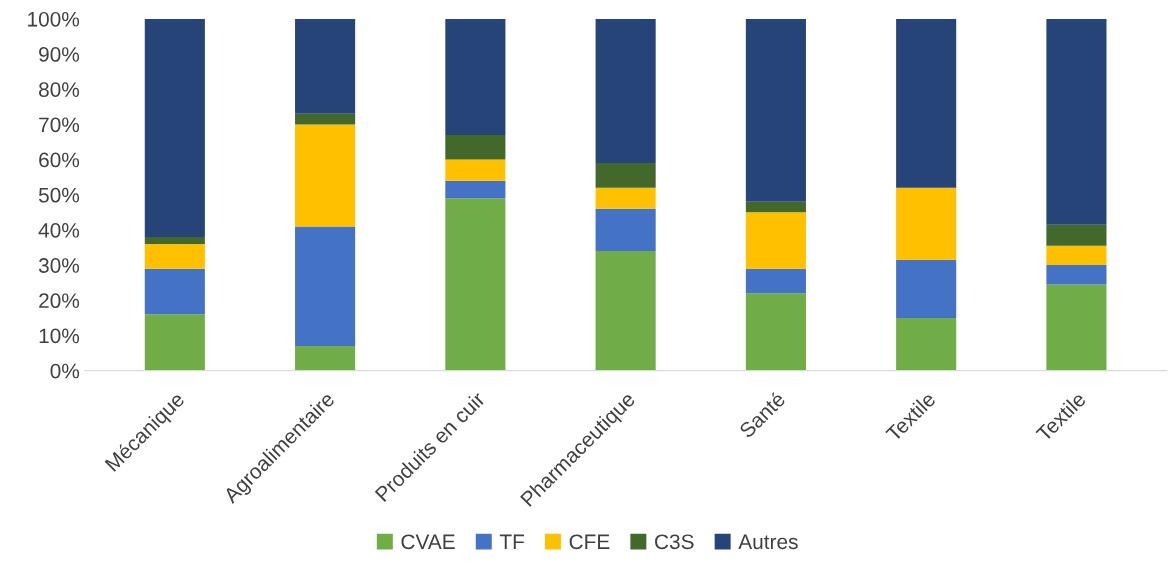 Image resolution: width=1176 pixels, height=572 pixels. What do you see at coordinates (59, 89) in the screenshot?
I see `y-tick-label: 80%` at bounding box center [59, 89].